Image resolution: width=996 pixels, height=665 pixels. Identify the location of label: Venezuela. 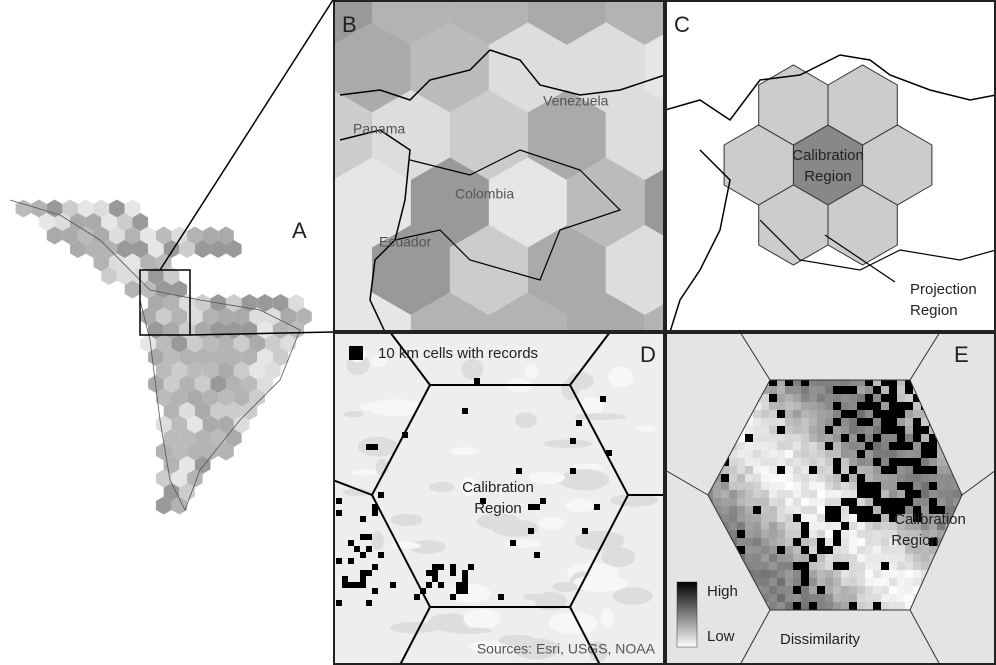
(576, 101).